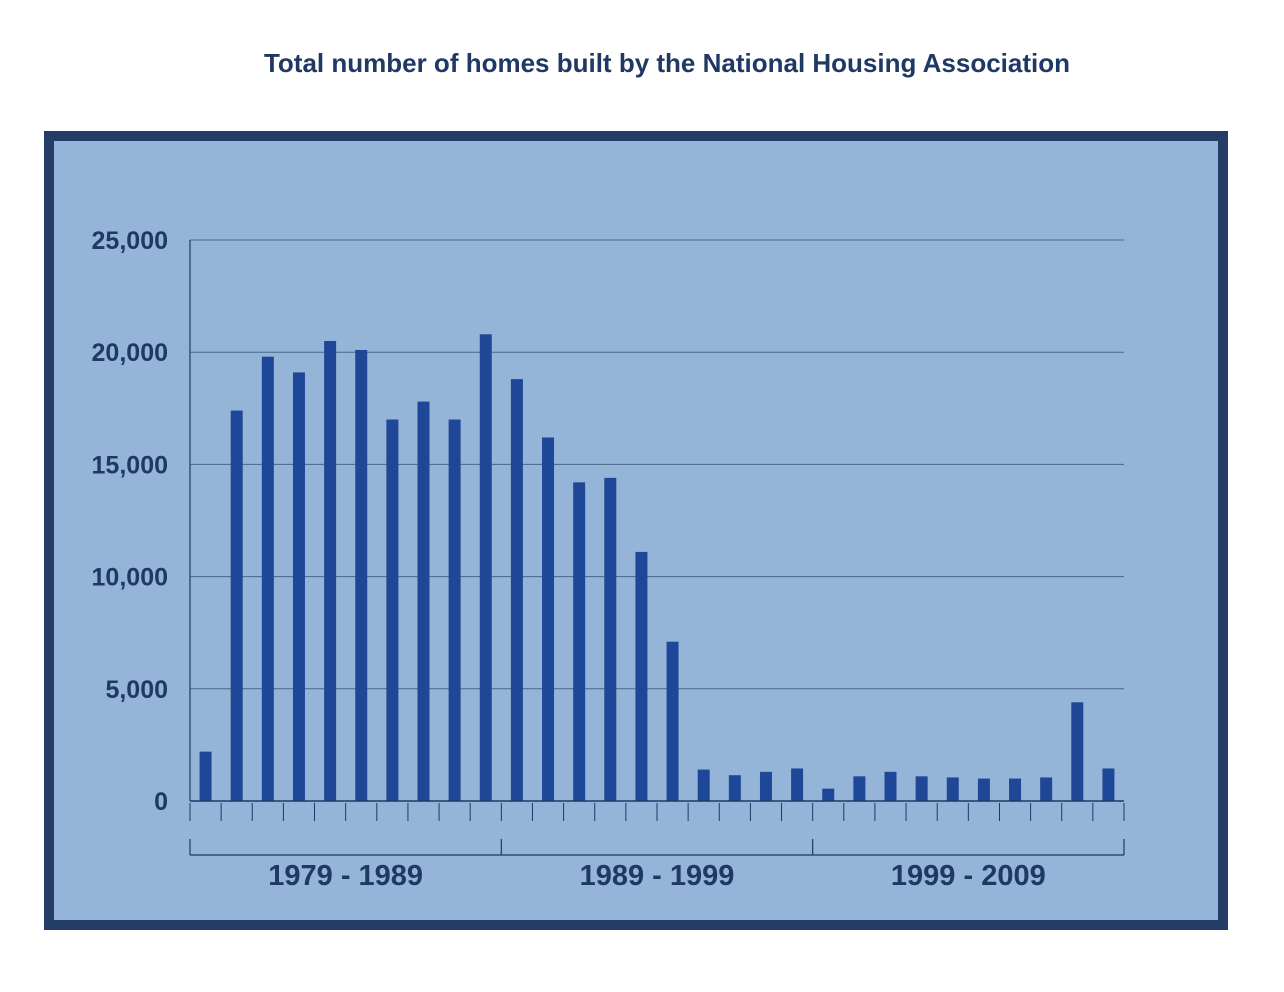 Image resolution: width=1284 pixels, height=992 pixels. What do you see at coordinates (130, 465) in the screenshot?
I see `y-tick-label: 15,000` at bounding box center [130, 465].